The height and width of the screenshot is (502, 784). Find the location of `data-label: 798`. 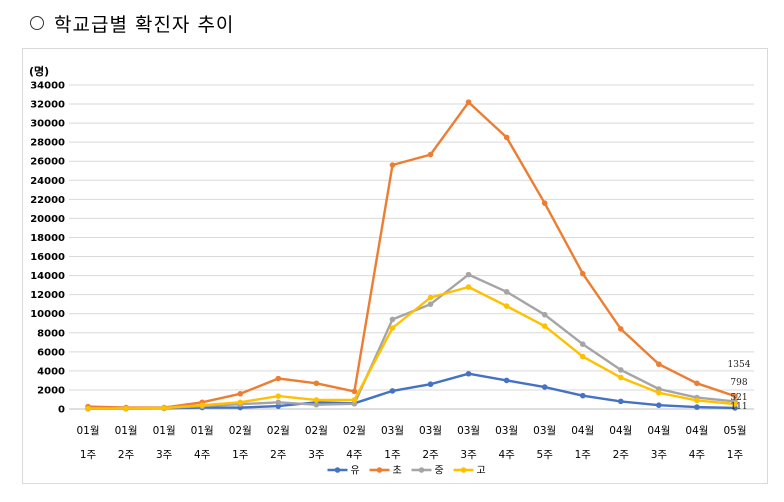

data-label: 798 is located at coordinates (738, 383).